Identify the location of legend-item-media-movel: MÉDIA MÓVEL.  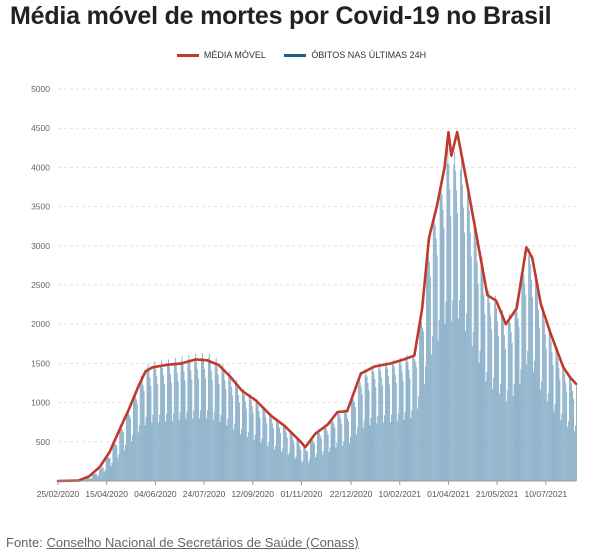
(221, 55).